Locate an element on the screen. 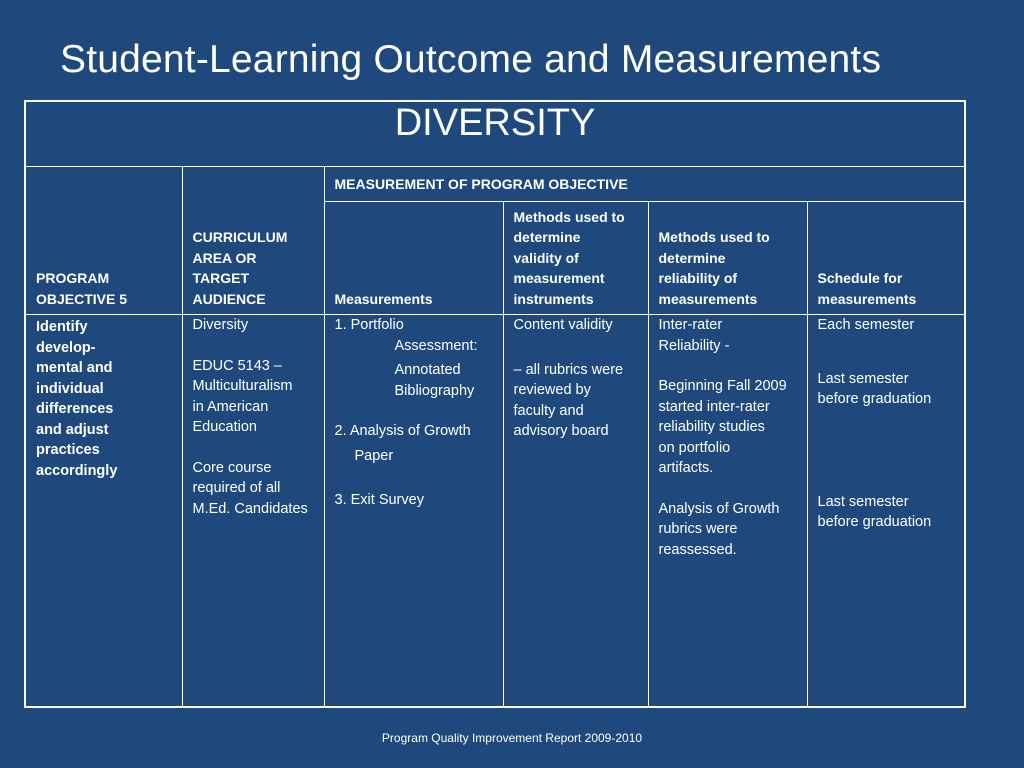  header-line: Schedule for is located at coordinates (860, 278).